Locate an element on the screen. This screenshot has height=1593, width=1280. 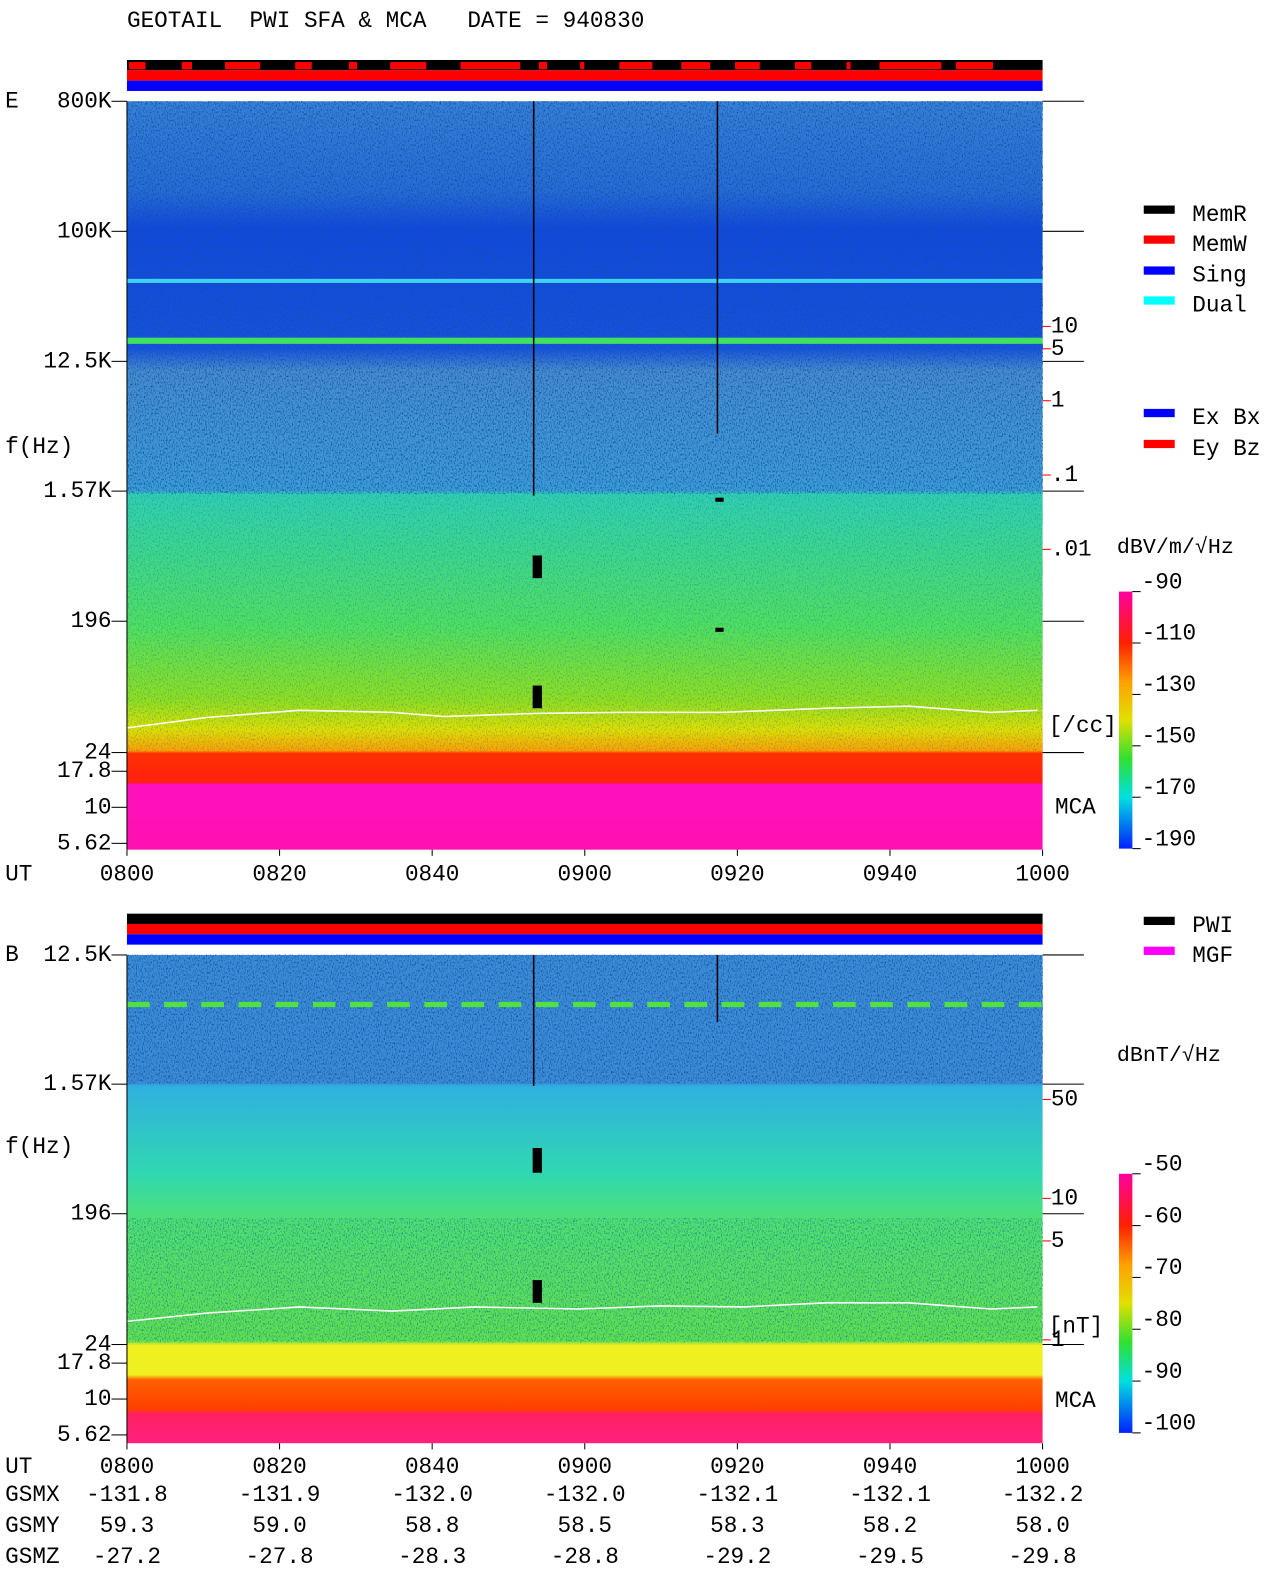
orbit-value: -29.5 is located at coordinates (890, 1557).